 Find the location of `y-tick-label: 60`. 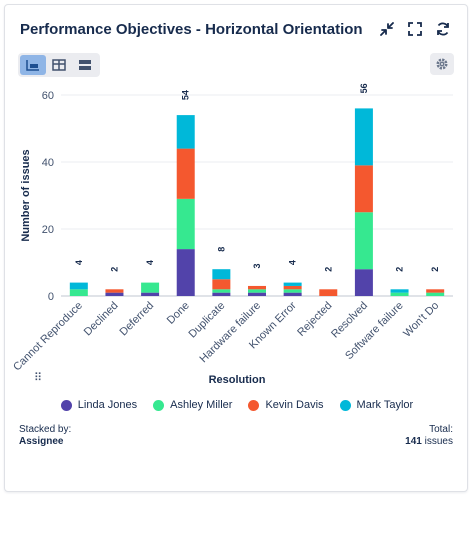

y-tick-label: 60 is located at coordinates (48, 96).